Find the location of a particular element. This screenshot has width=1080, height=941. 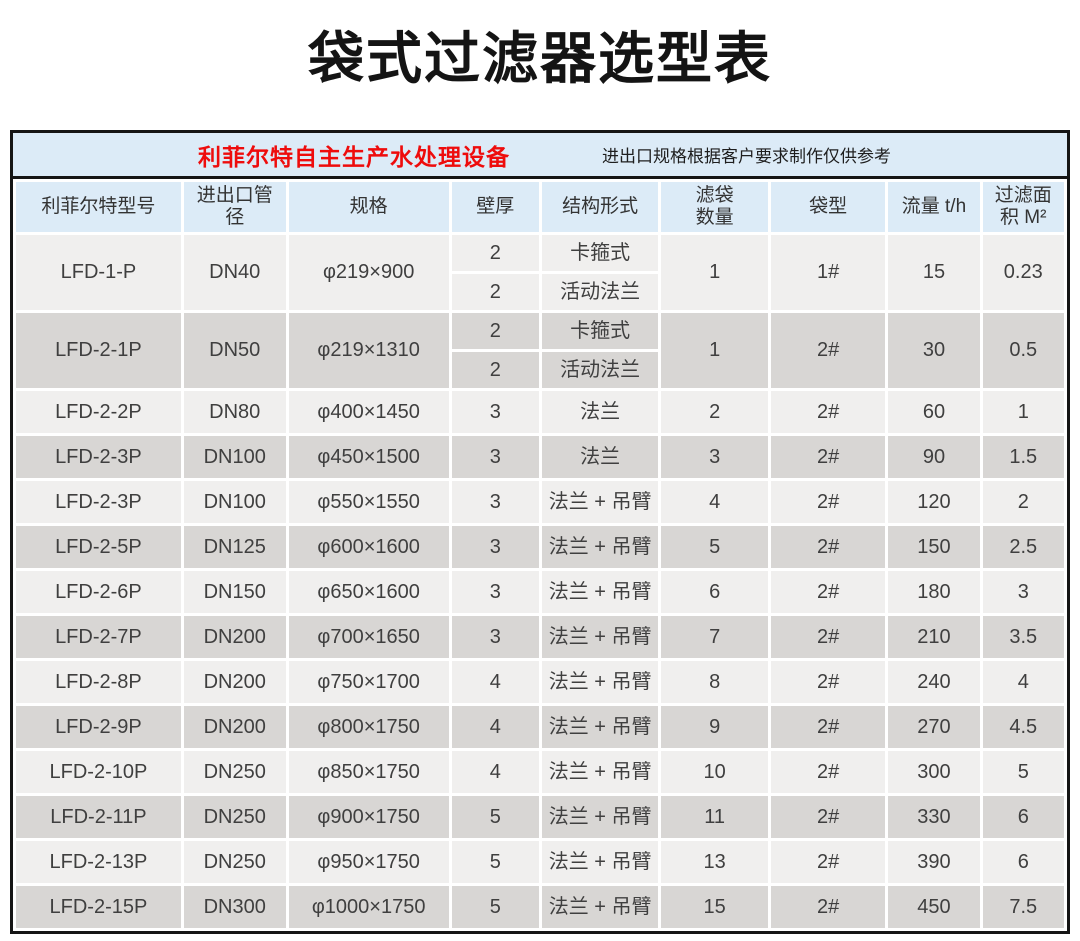

cell-bag-count: 15 is located at coordinates (714, 907).